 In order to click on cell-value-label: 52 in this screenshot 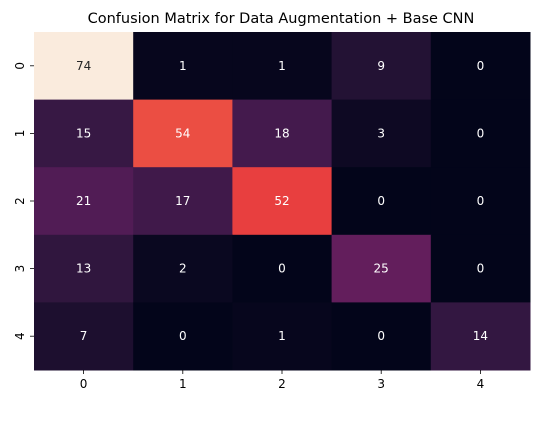, I will do `click(281, 201)`.